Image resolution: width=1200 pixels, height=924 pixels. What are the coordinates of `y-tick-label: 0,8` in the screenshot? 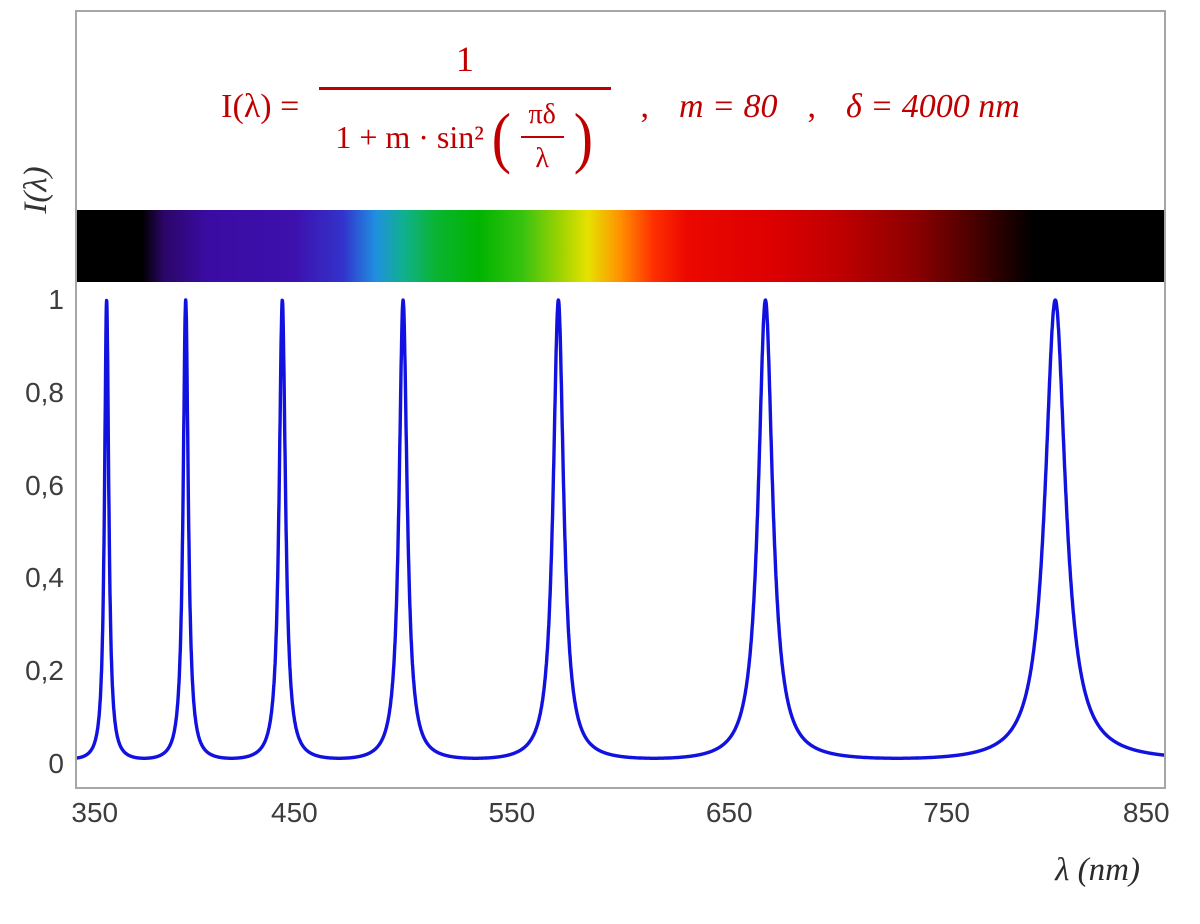 It's located at (44, 392).